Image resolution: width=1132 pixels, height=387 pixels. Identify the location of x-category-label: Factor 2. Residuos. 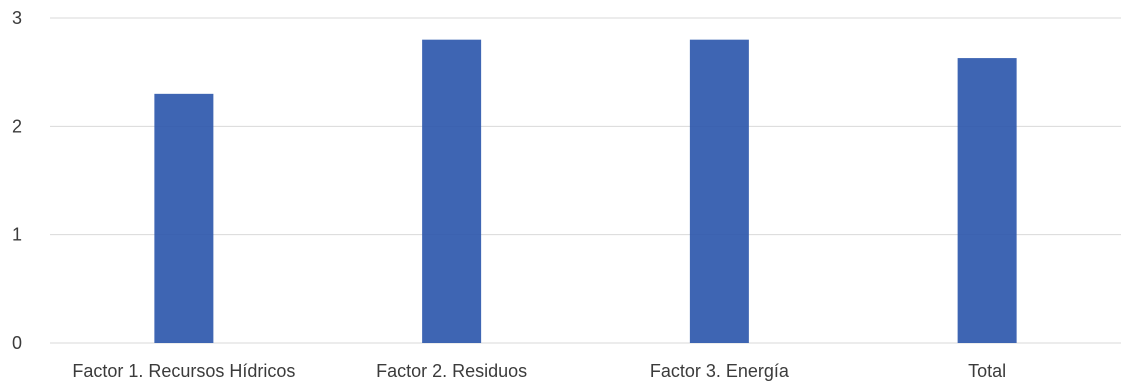
(451, 371).